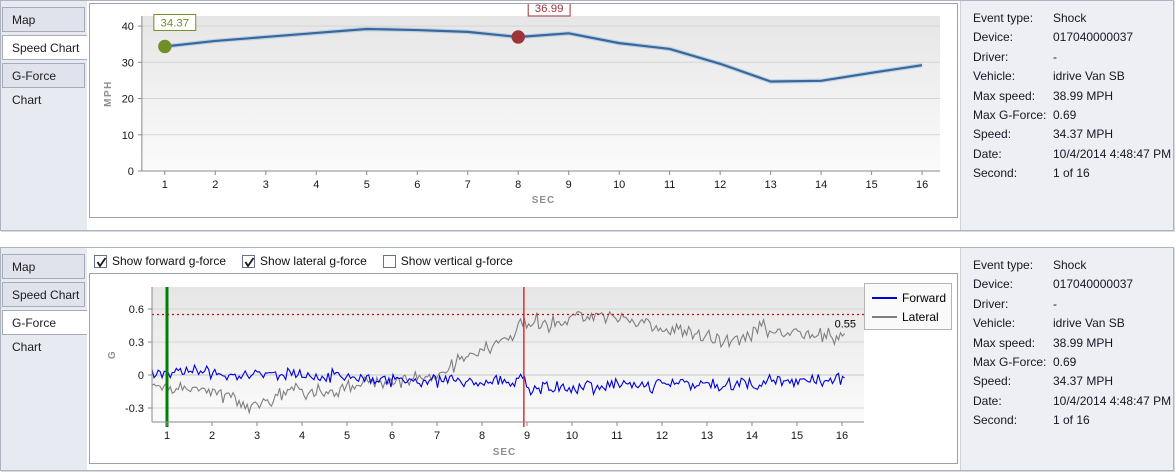  Describe the element at coordinates (920, 316) in the screenshot. I see `legend-label: Lateral` at that location.